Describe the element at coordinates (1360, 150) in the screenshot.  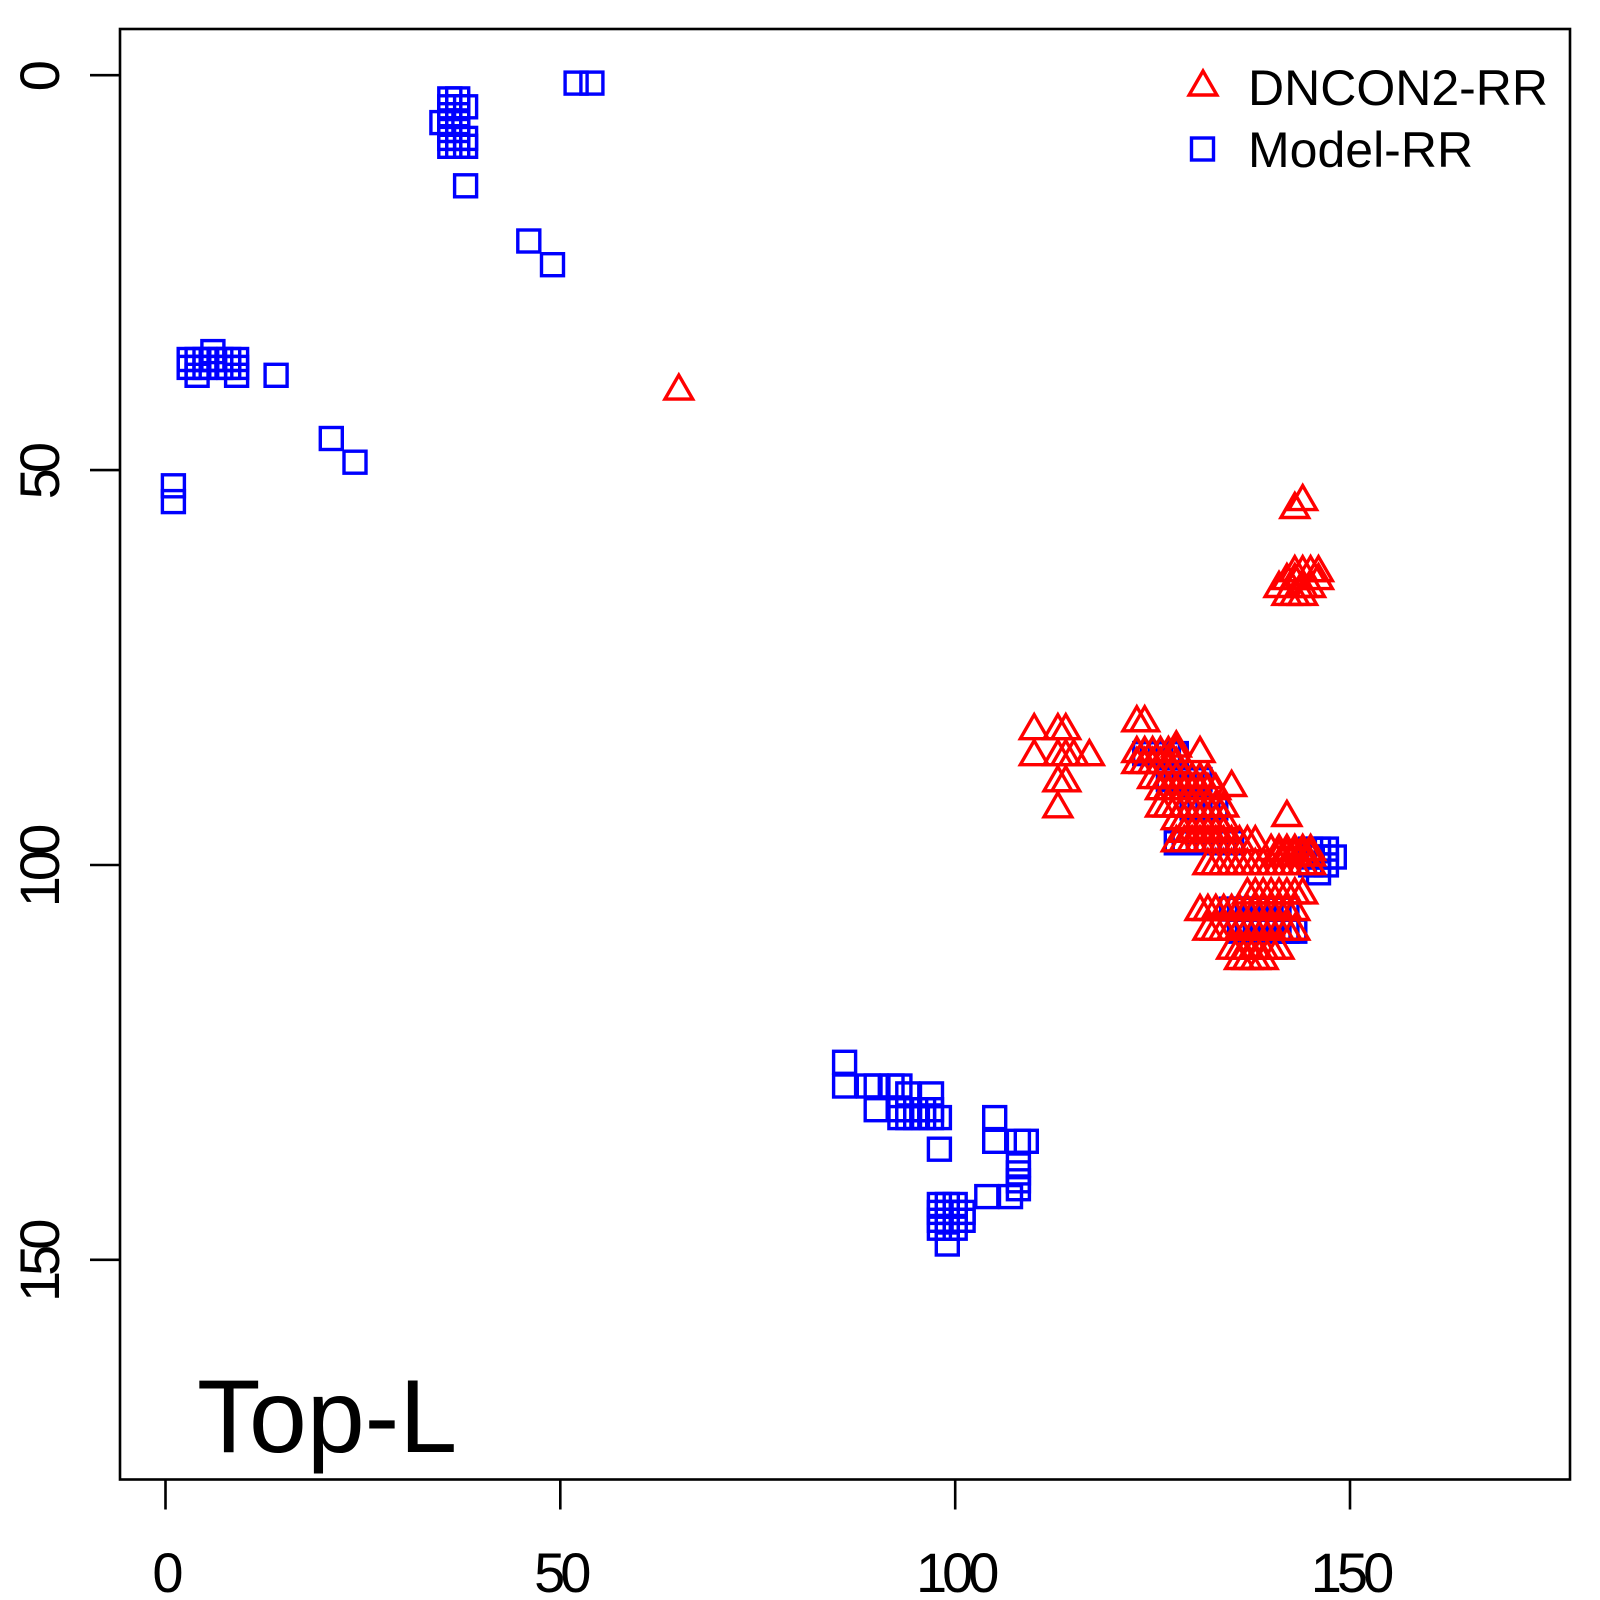
I see `svg-text: Model-RR` at that location.